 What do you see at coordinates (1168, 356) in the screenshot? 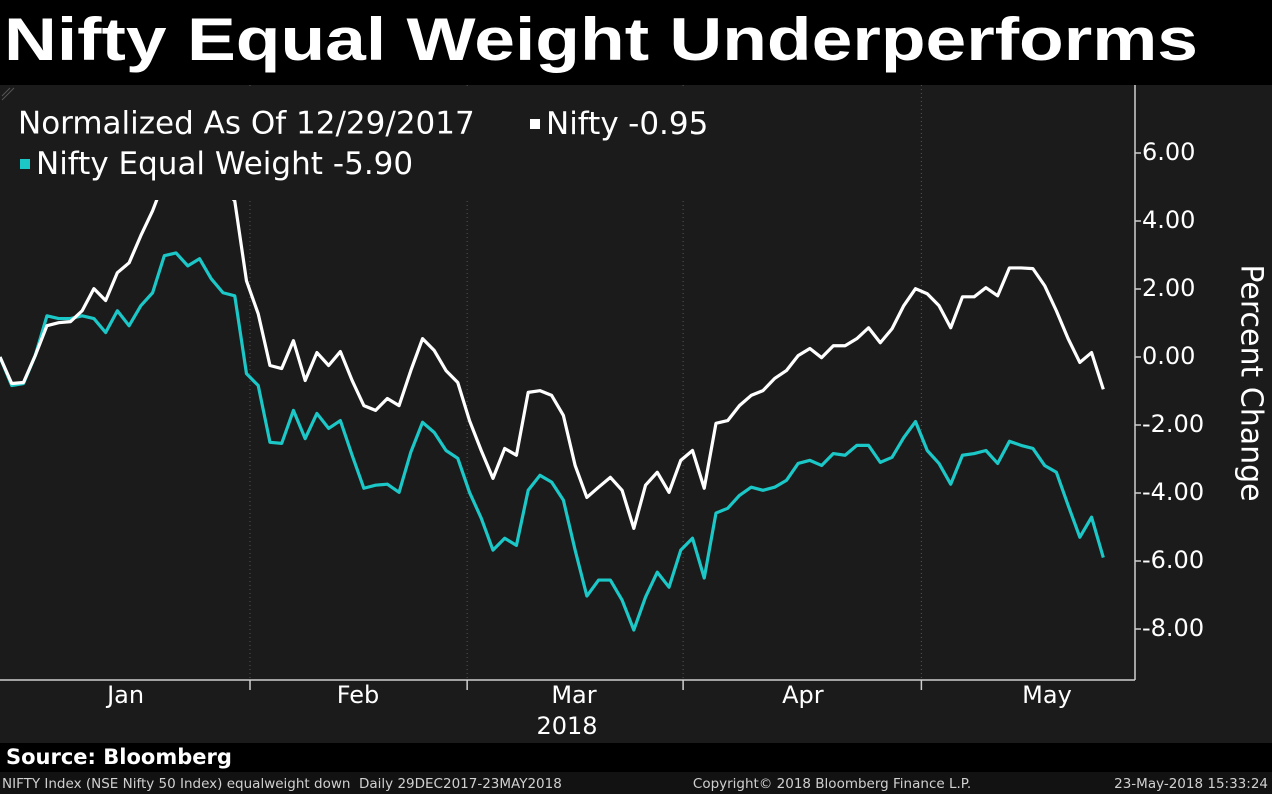
I see `y-tick-label: 0.00` at bounding box center [1168, 356].